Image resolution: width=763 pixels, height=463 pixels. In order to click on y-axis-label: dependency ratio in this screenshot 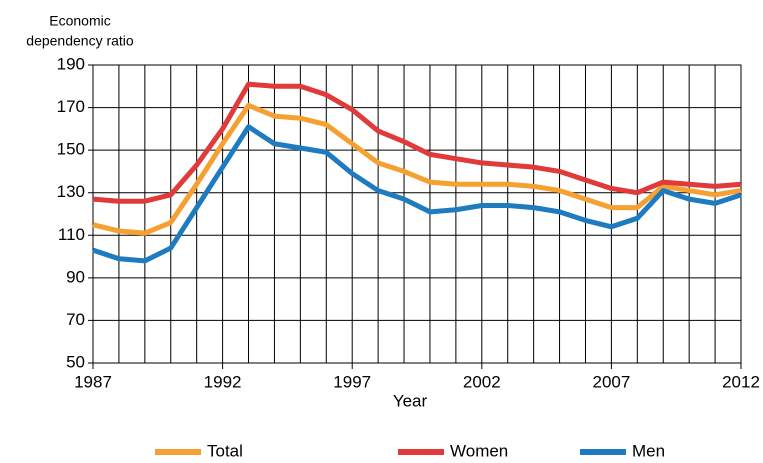, I will do `click(80, 41)`.